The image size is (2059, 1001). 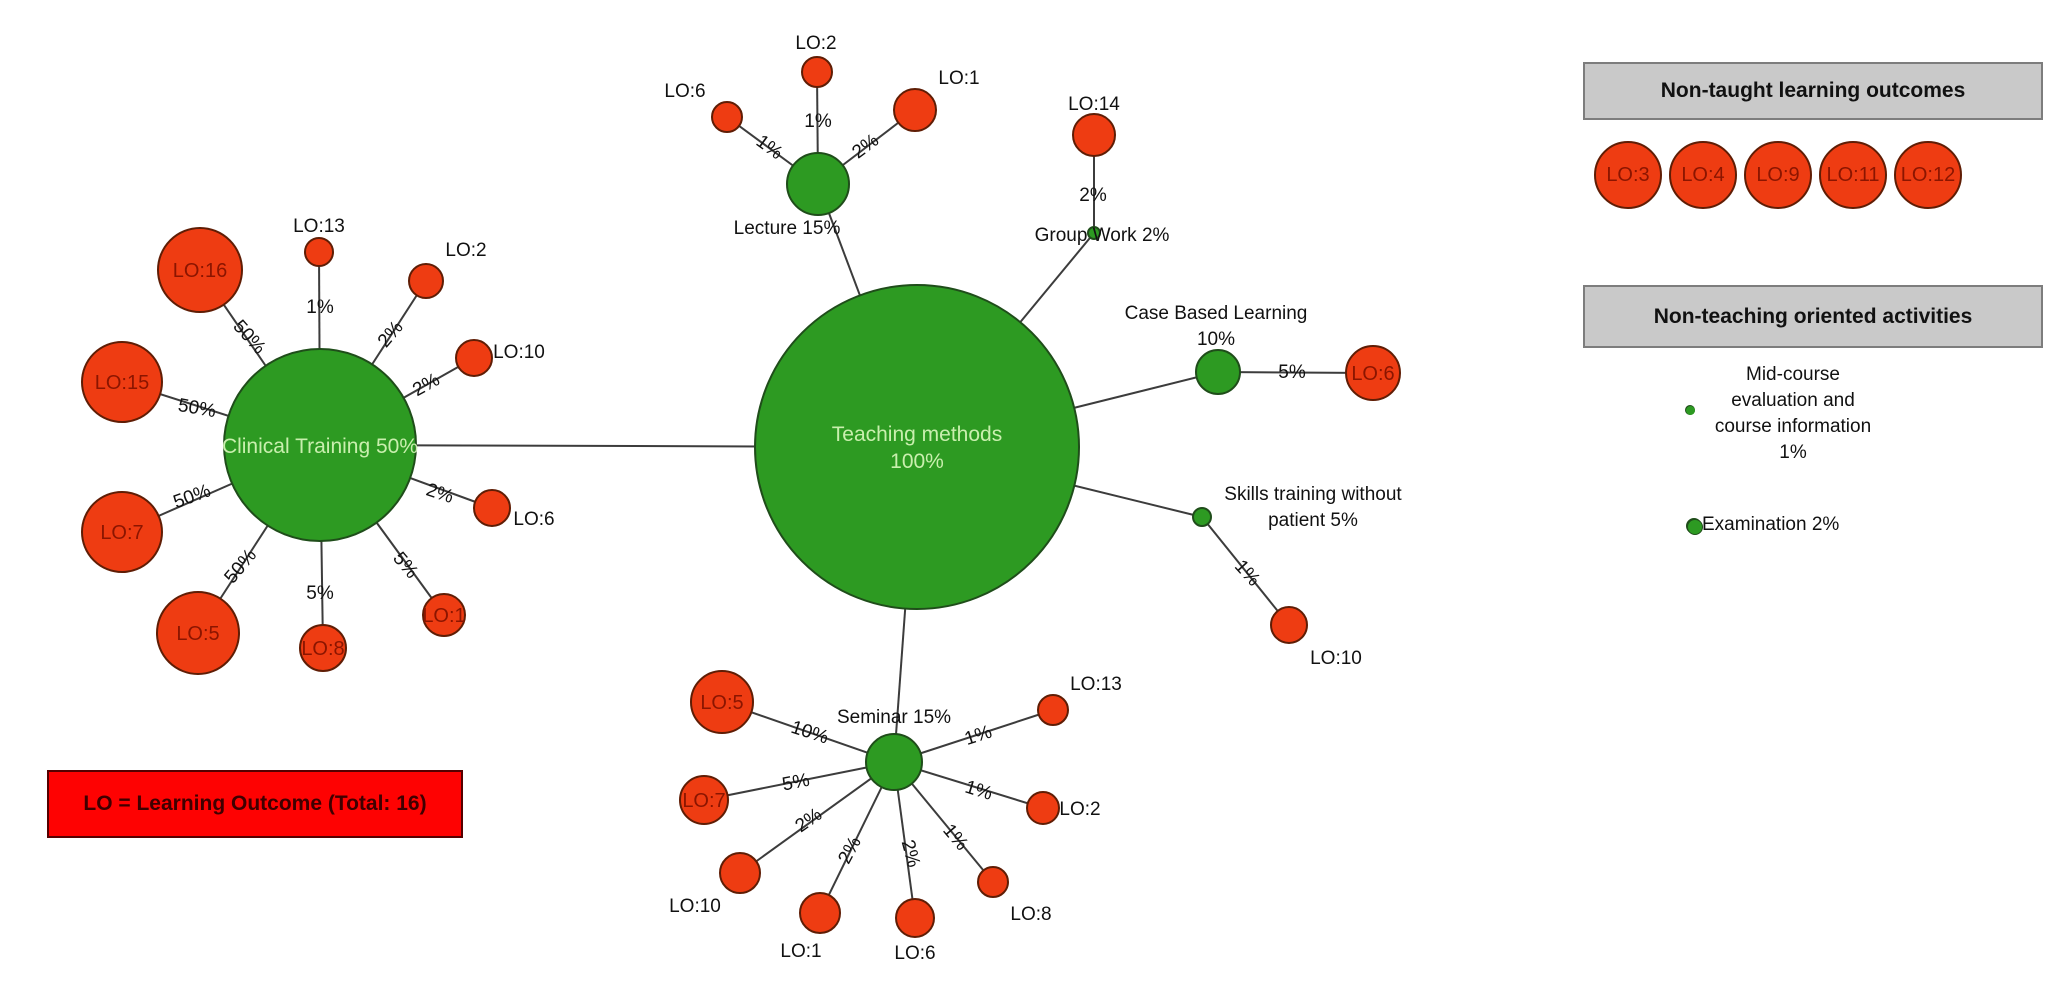 I want to click on edge-label-17: 1%, so click(x=818, y=121).